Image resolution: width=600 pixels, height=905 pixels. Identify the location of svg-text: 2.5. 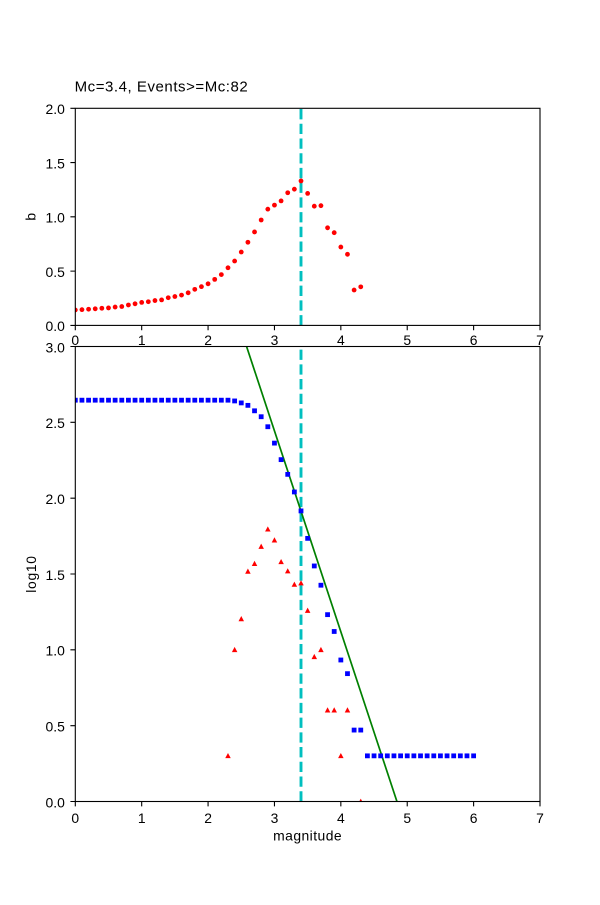
(55, 423).